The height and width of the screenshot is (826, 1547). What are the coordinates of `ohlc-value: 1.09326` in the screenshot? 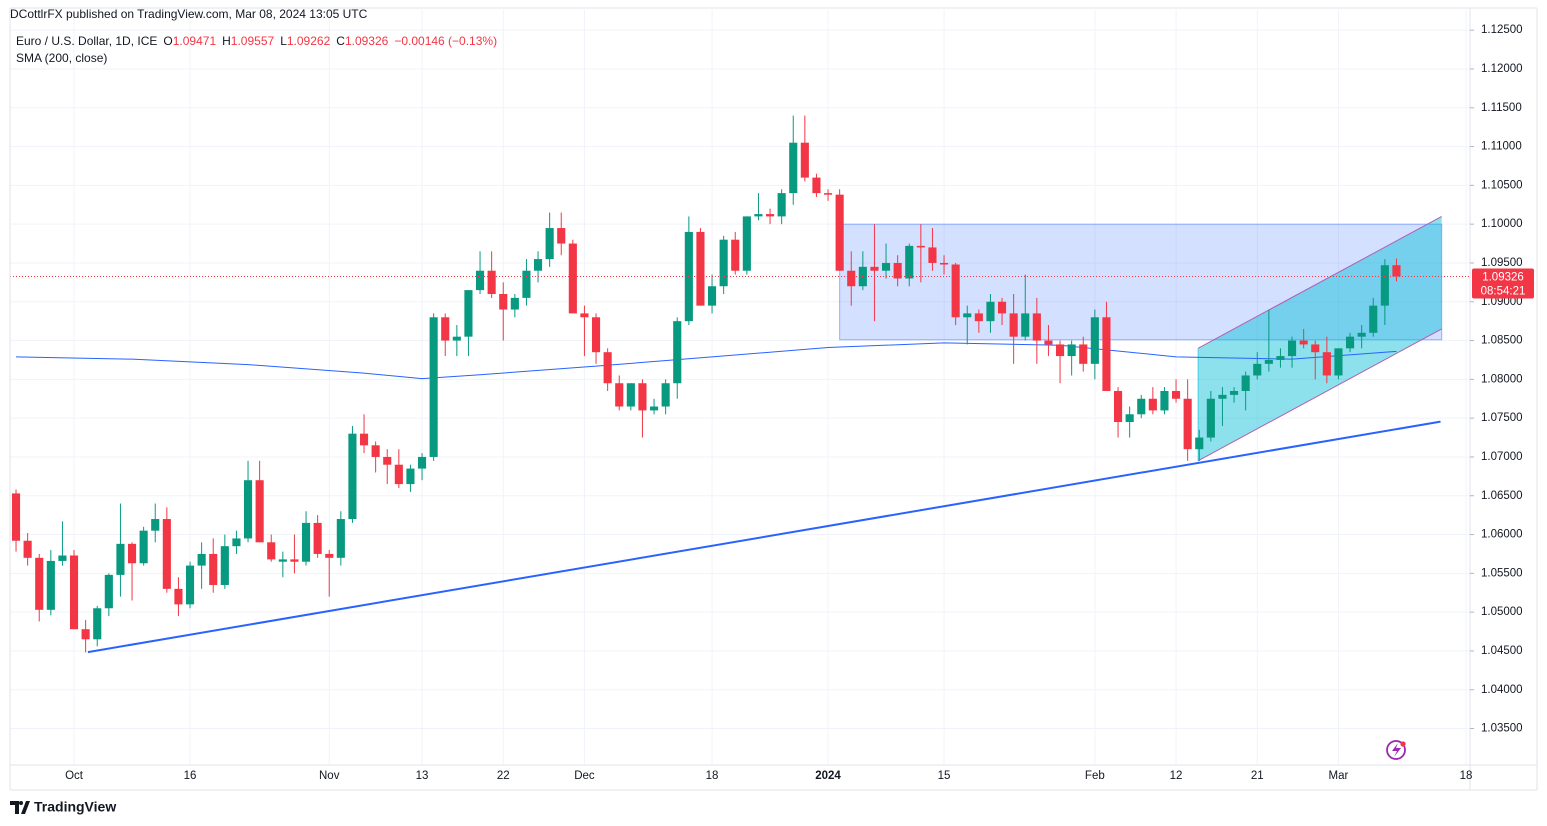 It's located at (367, 41).